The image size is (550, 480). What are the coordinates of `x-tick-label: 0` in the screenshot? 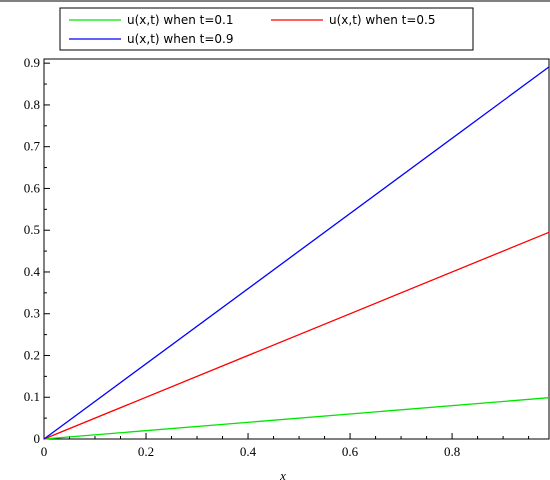 It's located at (44, 451).